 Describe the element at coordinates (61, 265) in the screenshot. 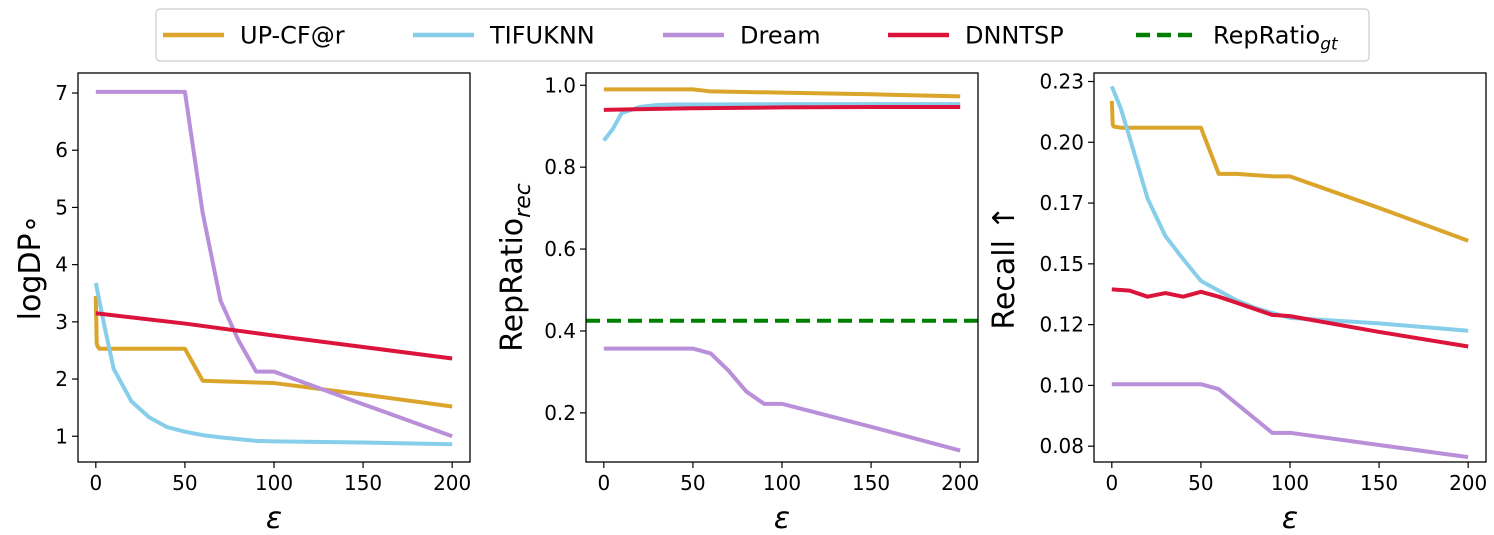

I see `y-tick-label: 4` at that location.